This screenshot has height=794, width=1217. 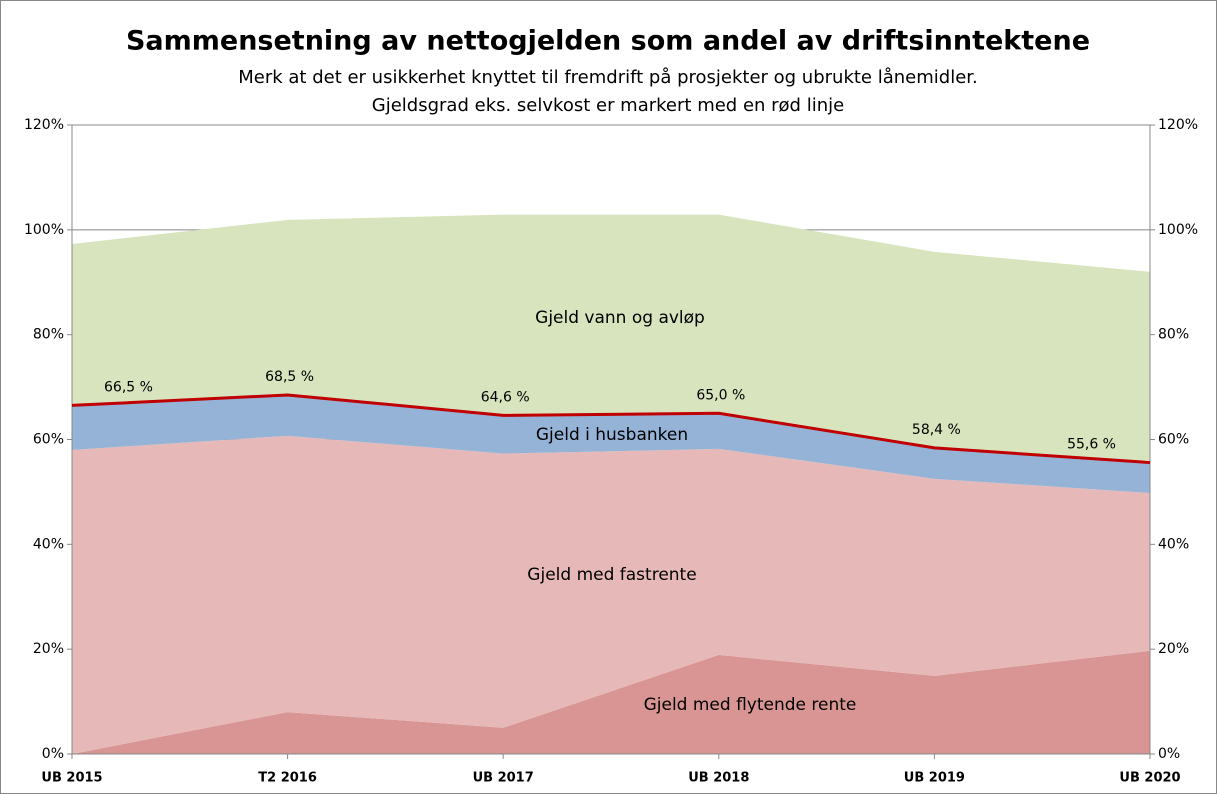 I want to click on area-label: Gjeld i husbanken, so click(x=612, y=435).